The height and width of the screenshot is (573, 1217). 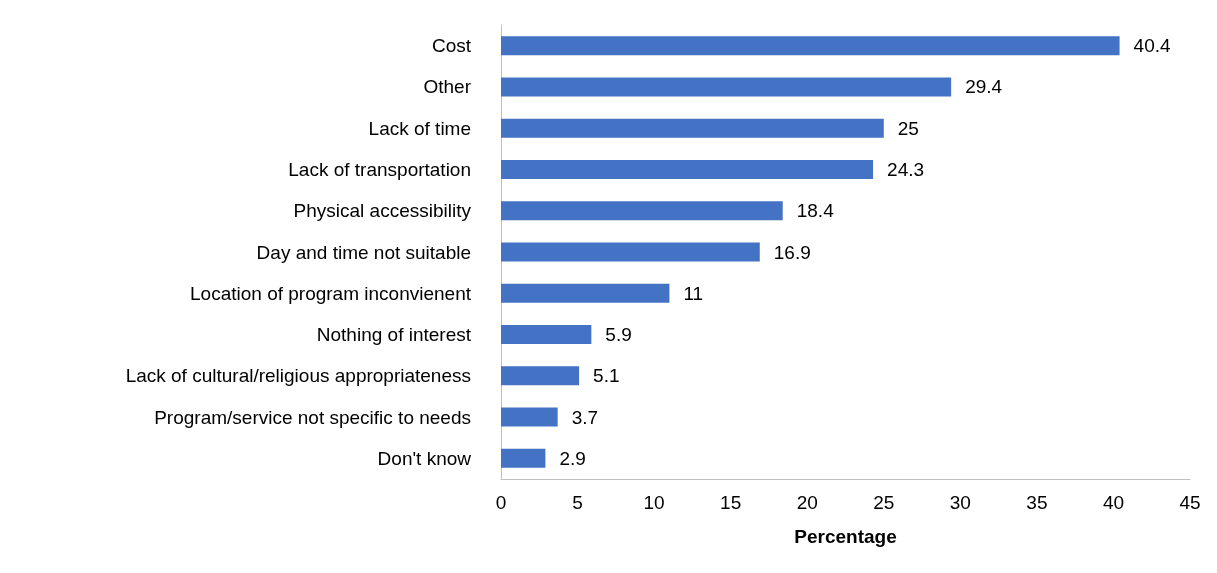 I want to click on y-tick-label: Cost, so click(x=451, y=46).